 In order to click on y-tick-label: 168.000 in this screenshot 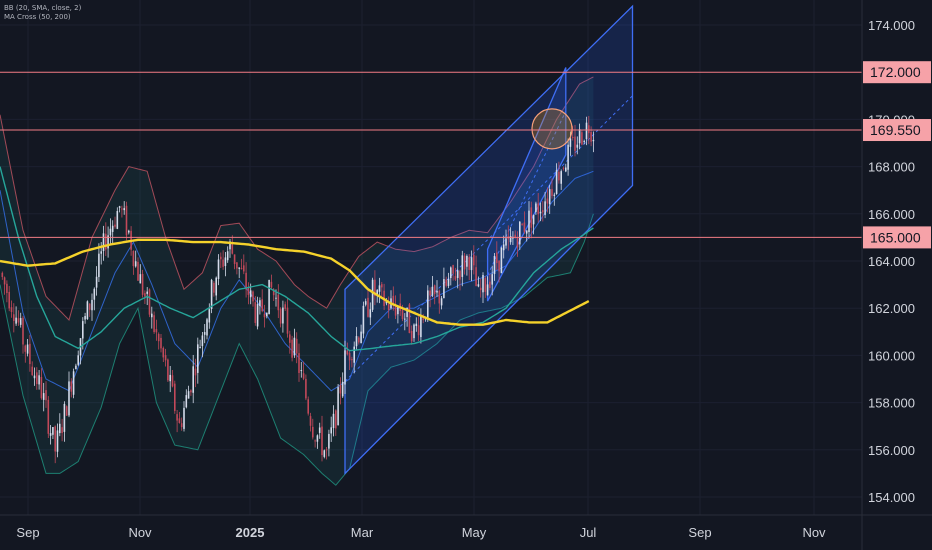, I will do `click(891, 167)`.